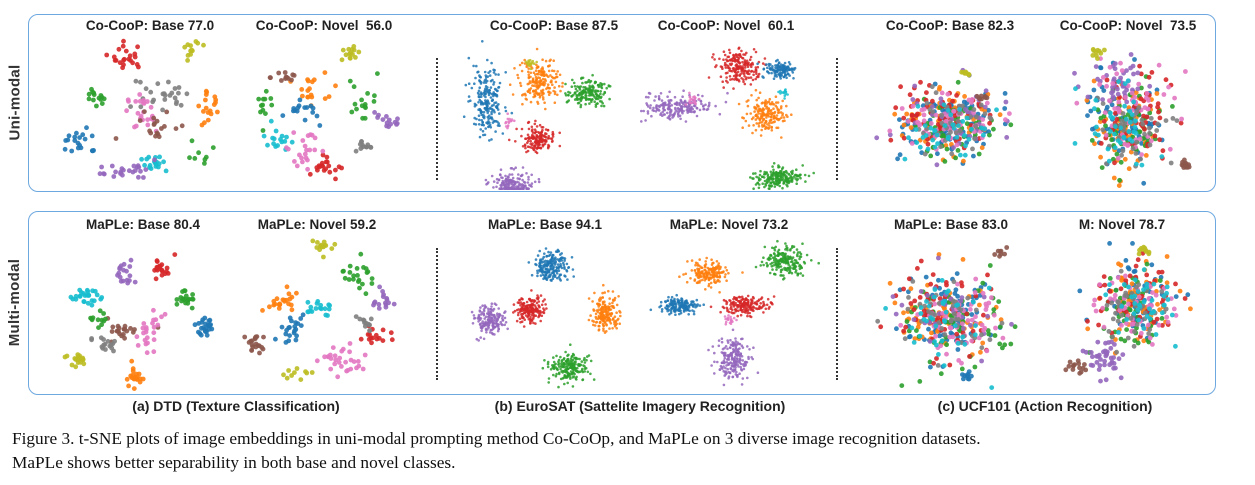 This screenshot has height=485, width=1255. I want to click on multi-modal-label-text: Multi-modal, so click(15, 302).